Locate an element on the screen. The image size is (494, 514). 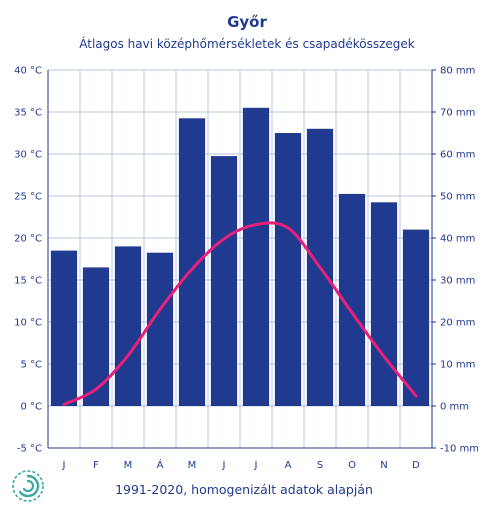
left-tick-label: 10 °C is located at coordinates (28, 323).